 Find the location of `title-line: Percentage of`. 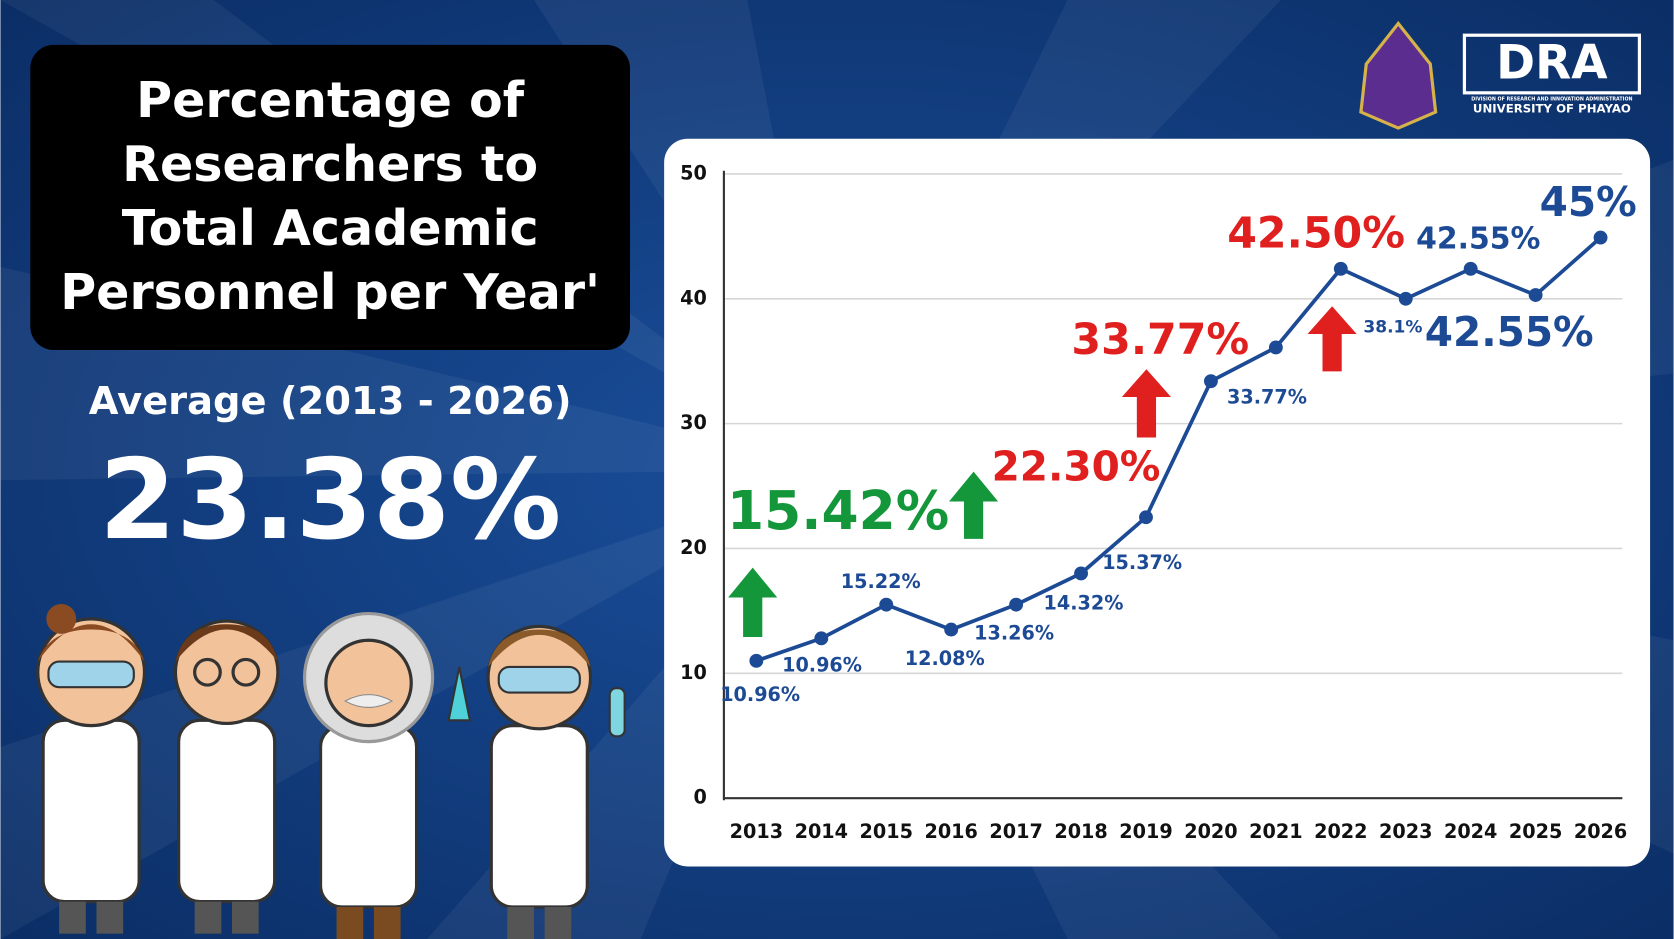

title-line: Percentage of is located at coordinates (330, 100).